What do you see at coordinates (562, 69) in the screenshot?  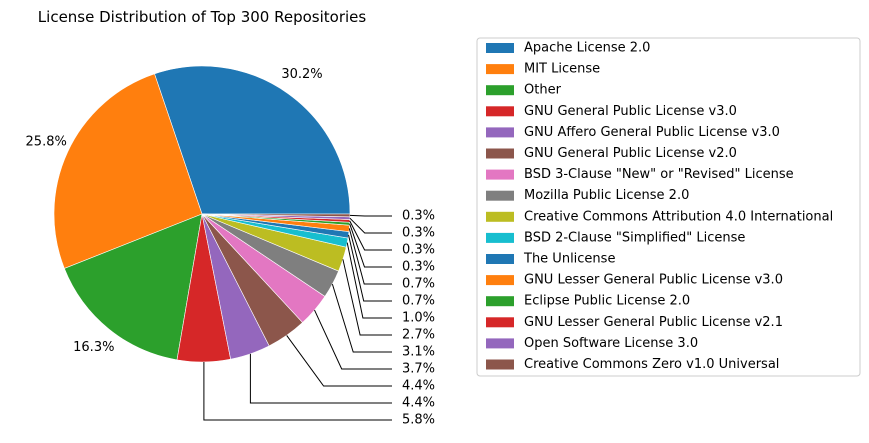 I see `legend-label: MIT License` at bounding box center [562, 69].